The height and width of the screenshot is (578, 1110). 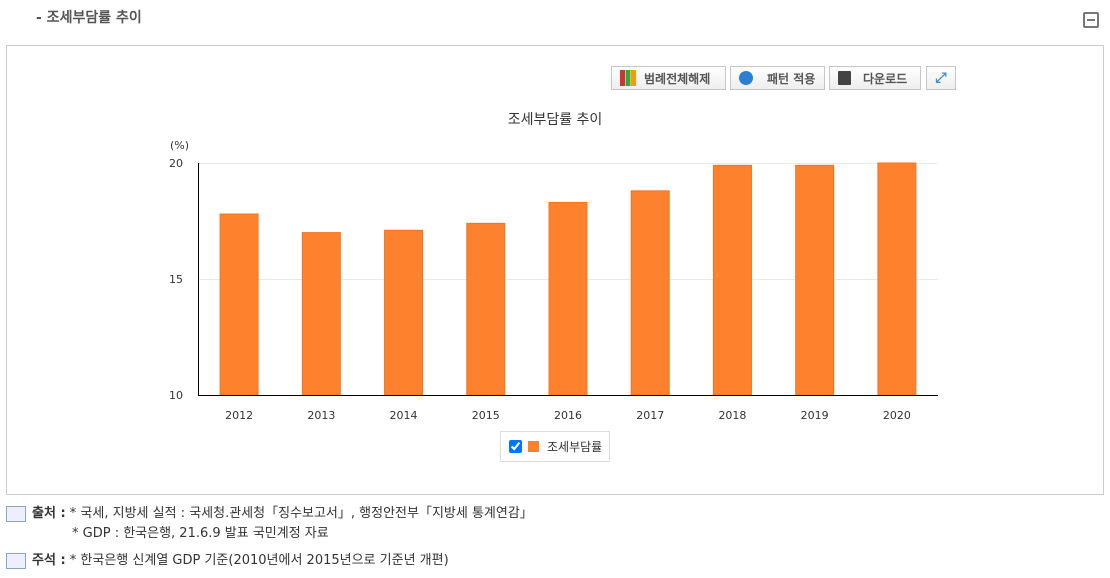 I want to click on expand-icon: ⤢, so click(x=941, y=78).